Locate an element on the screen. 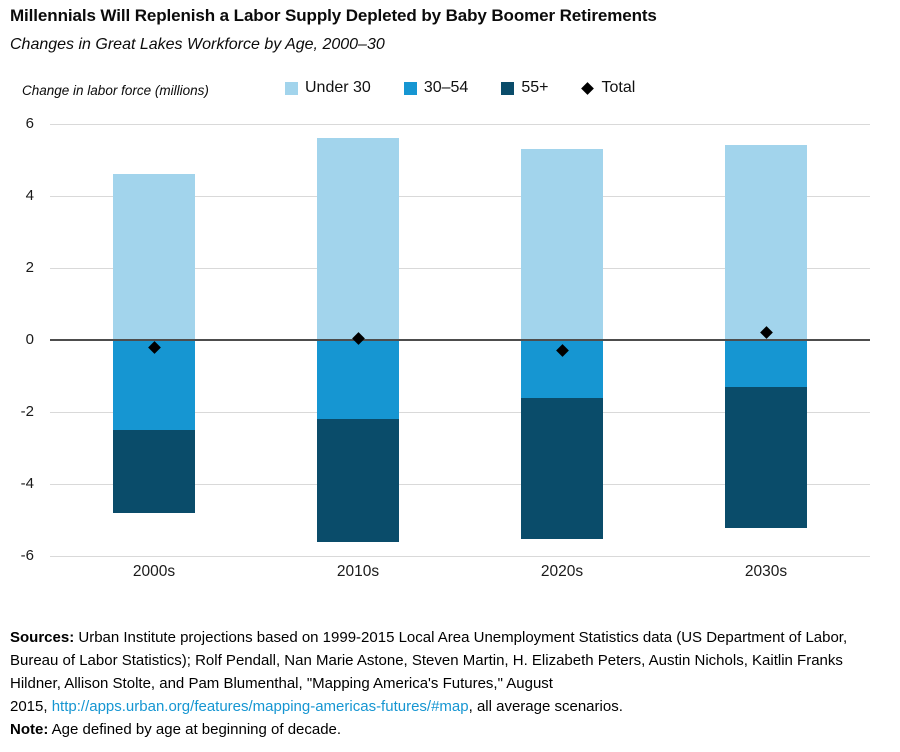 The image size is (900, 752). y-tick-label-0: 0 is located at coordinates (29, 339).